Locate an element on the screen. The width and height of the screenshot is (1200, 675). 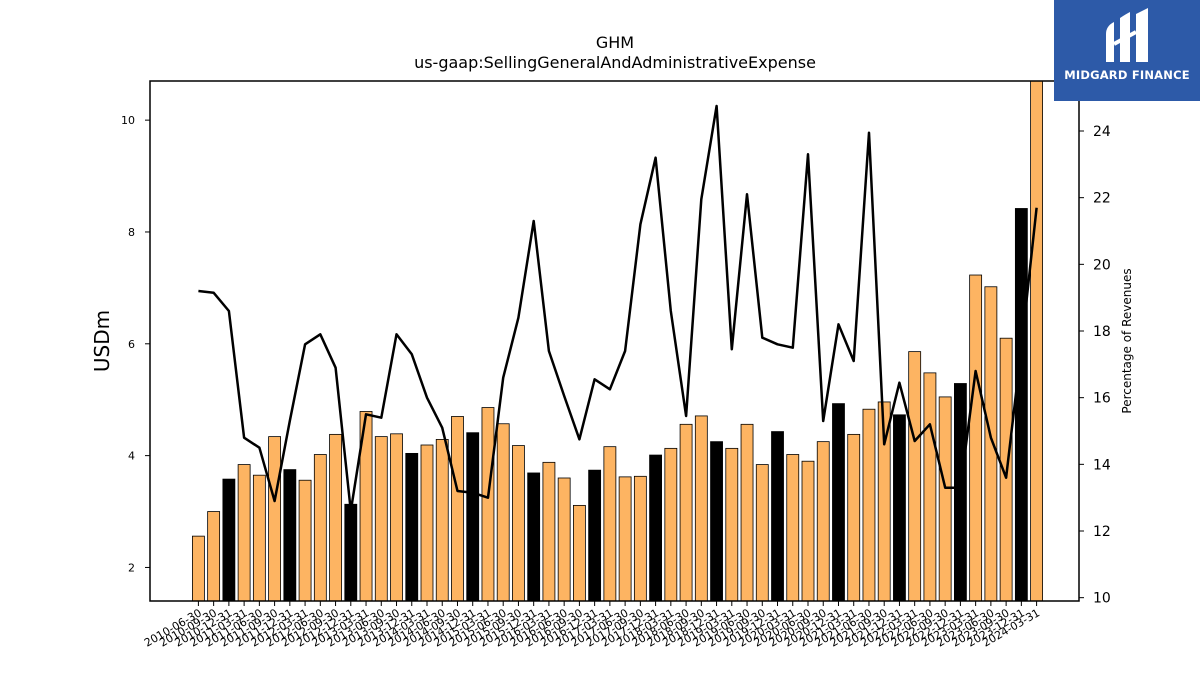
y2-axis-label: Percentage of Revenues is located at coordinates (1127, 340).